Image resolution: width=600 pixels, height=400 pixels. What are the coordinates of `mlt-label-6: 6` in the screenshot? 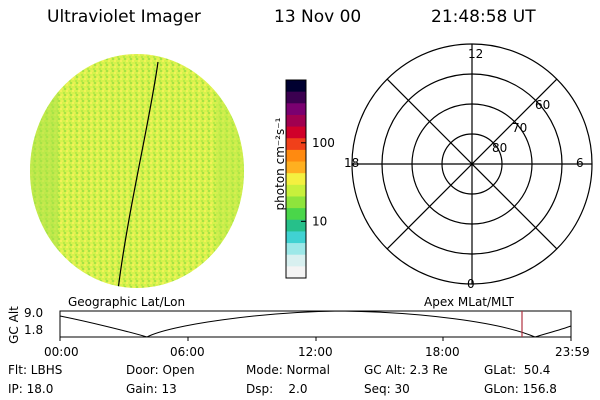 It's located at (580, 163).